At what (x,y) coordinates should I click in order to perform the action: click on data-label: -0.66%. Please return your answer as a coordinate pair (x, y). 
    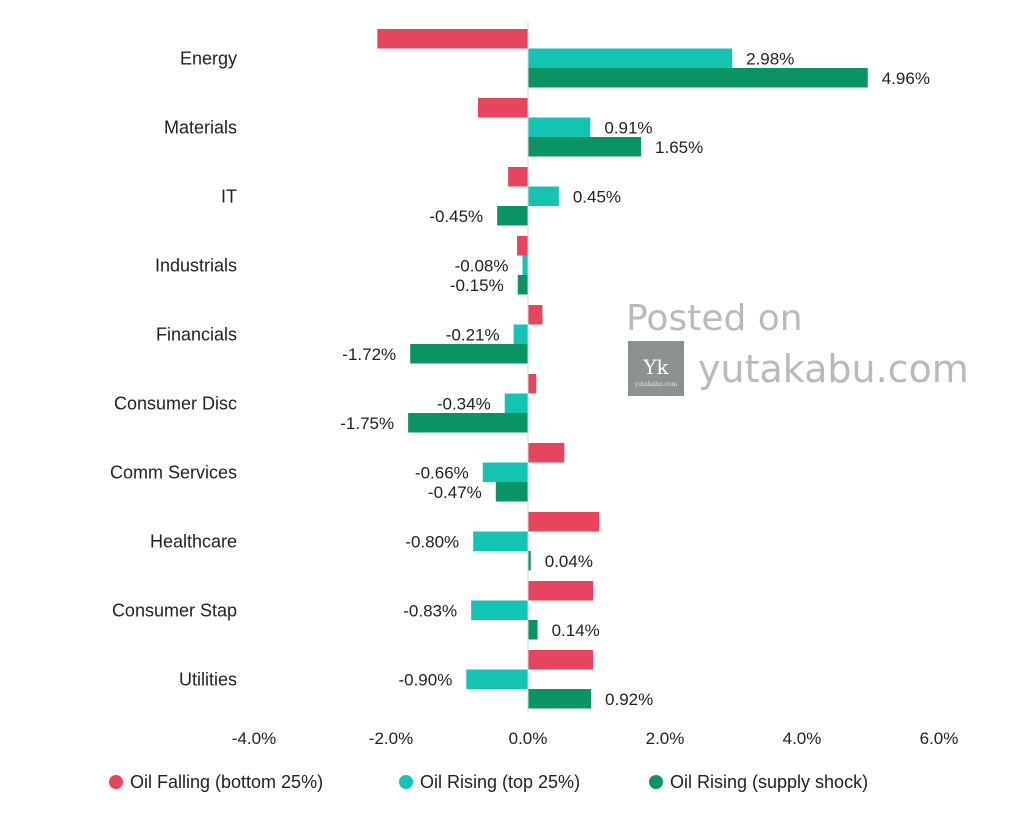
    Looking at the image, I should click on (442, 472).